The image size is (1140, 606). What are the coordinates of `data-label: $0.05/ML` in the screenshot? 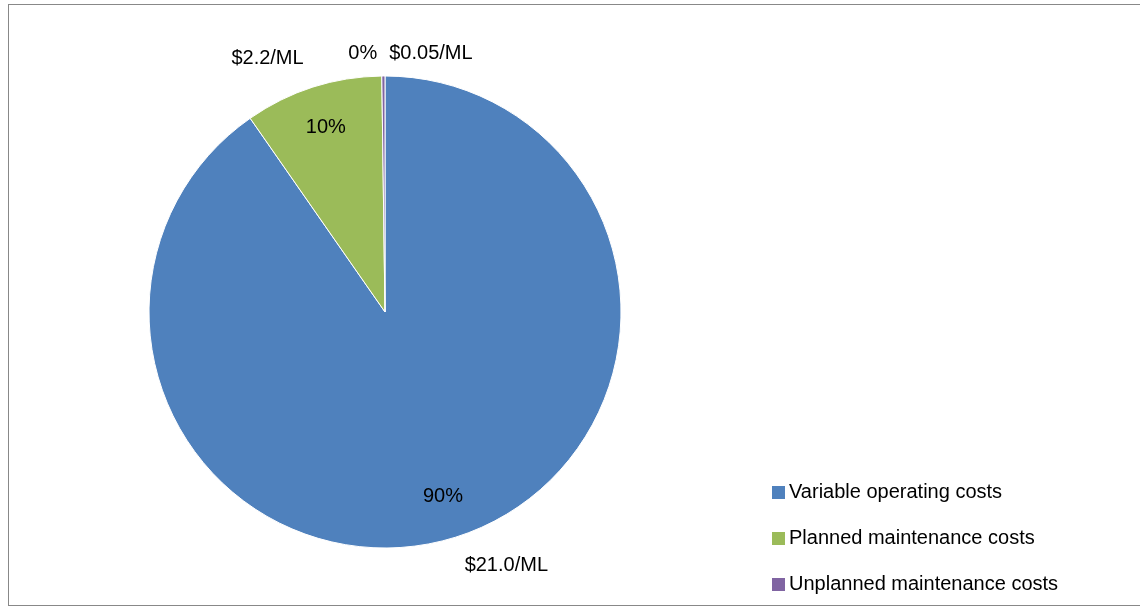 It's located at (431, 52).